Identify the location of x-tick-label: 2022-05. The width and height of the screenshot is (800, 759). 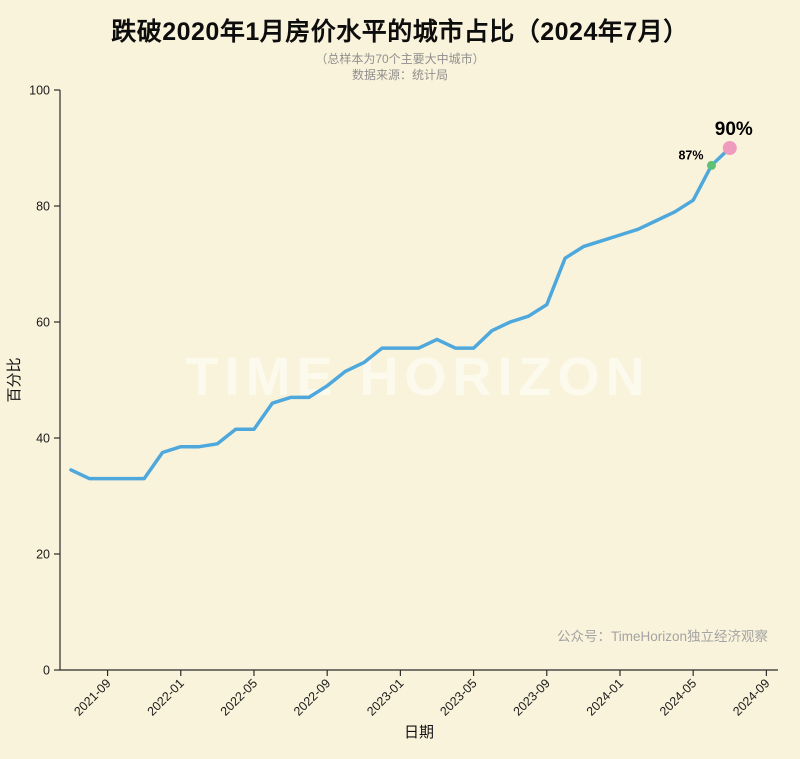
(239, 698).